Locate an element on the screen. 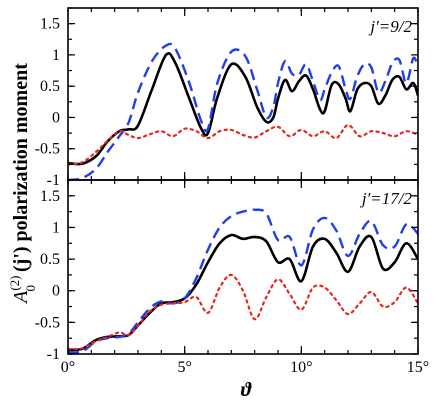 This screenshot has height=402, width=436. panel-label: j′=17/2 is located at coordinates (386, 198).